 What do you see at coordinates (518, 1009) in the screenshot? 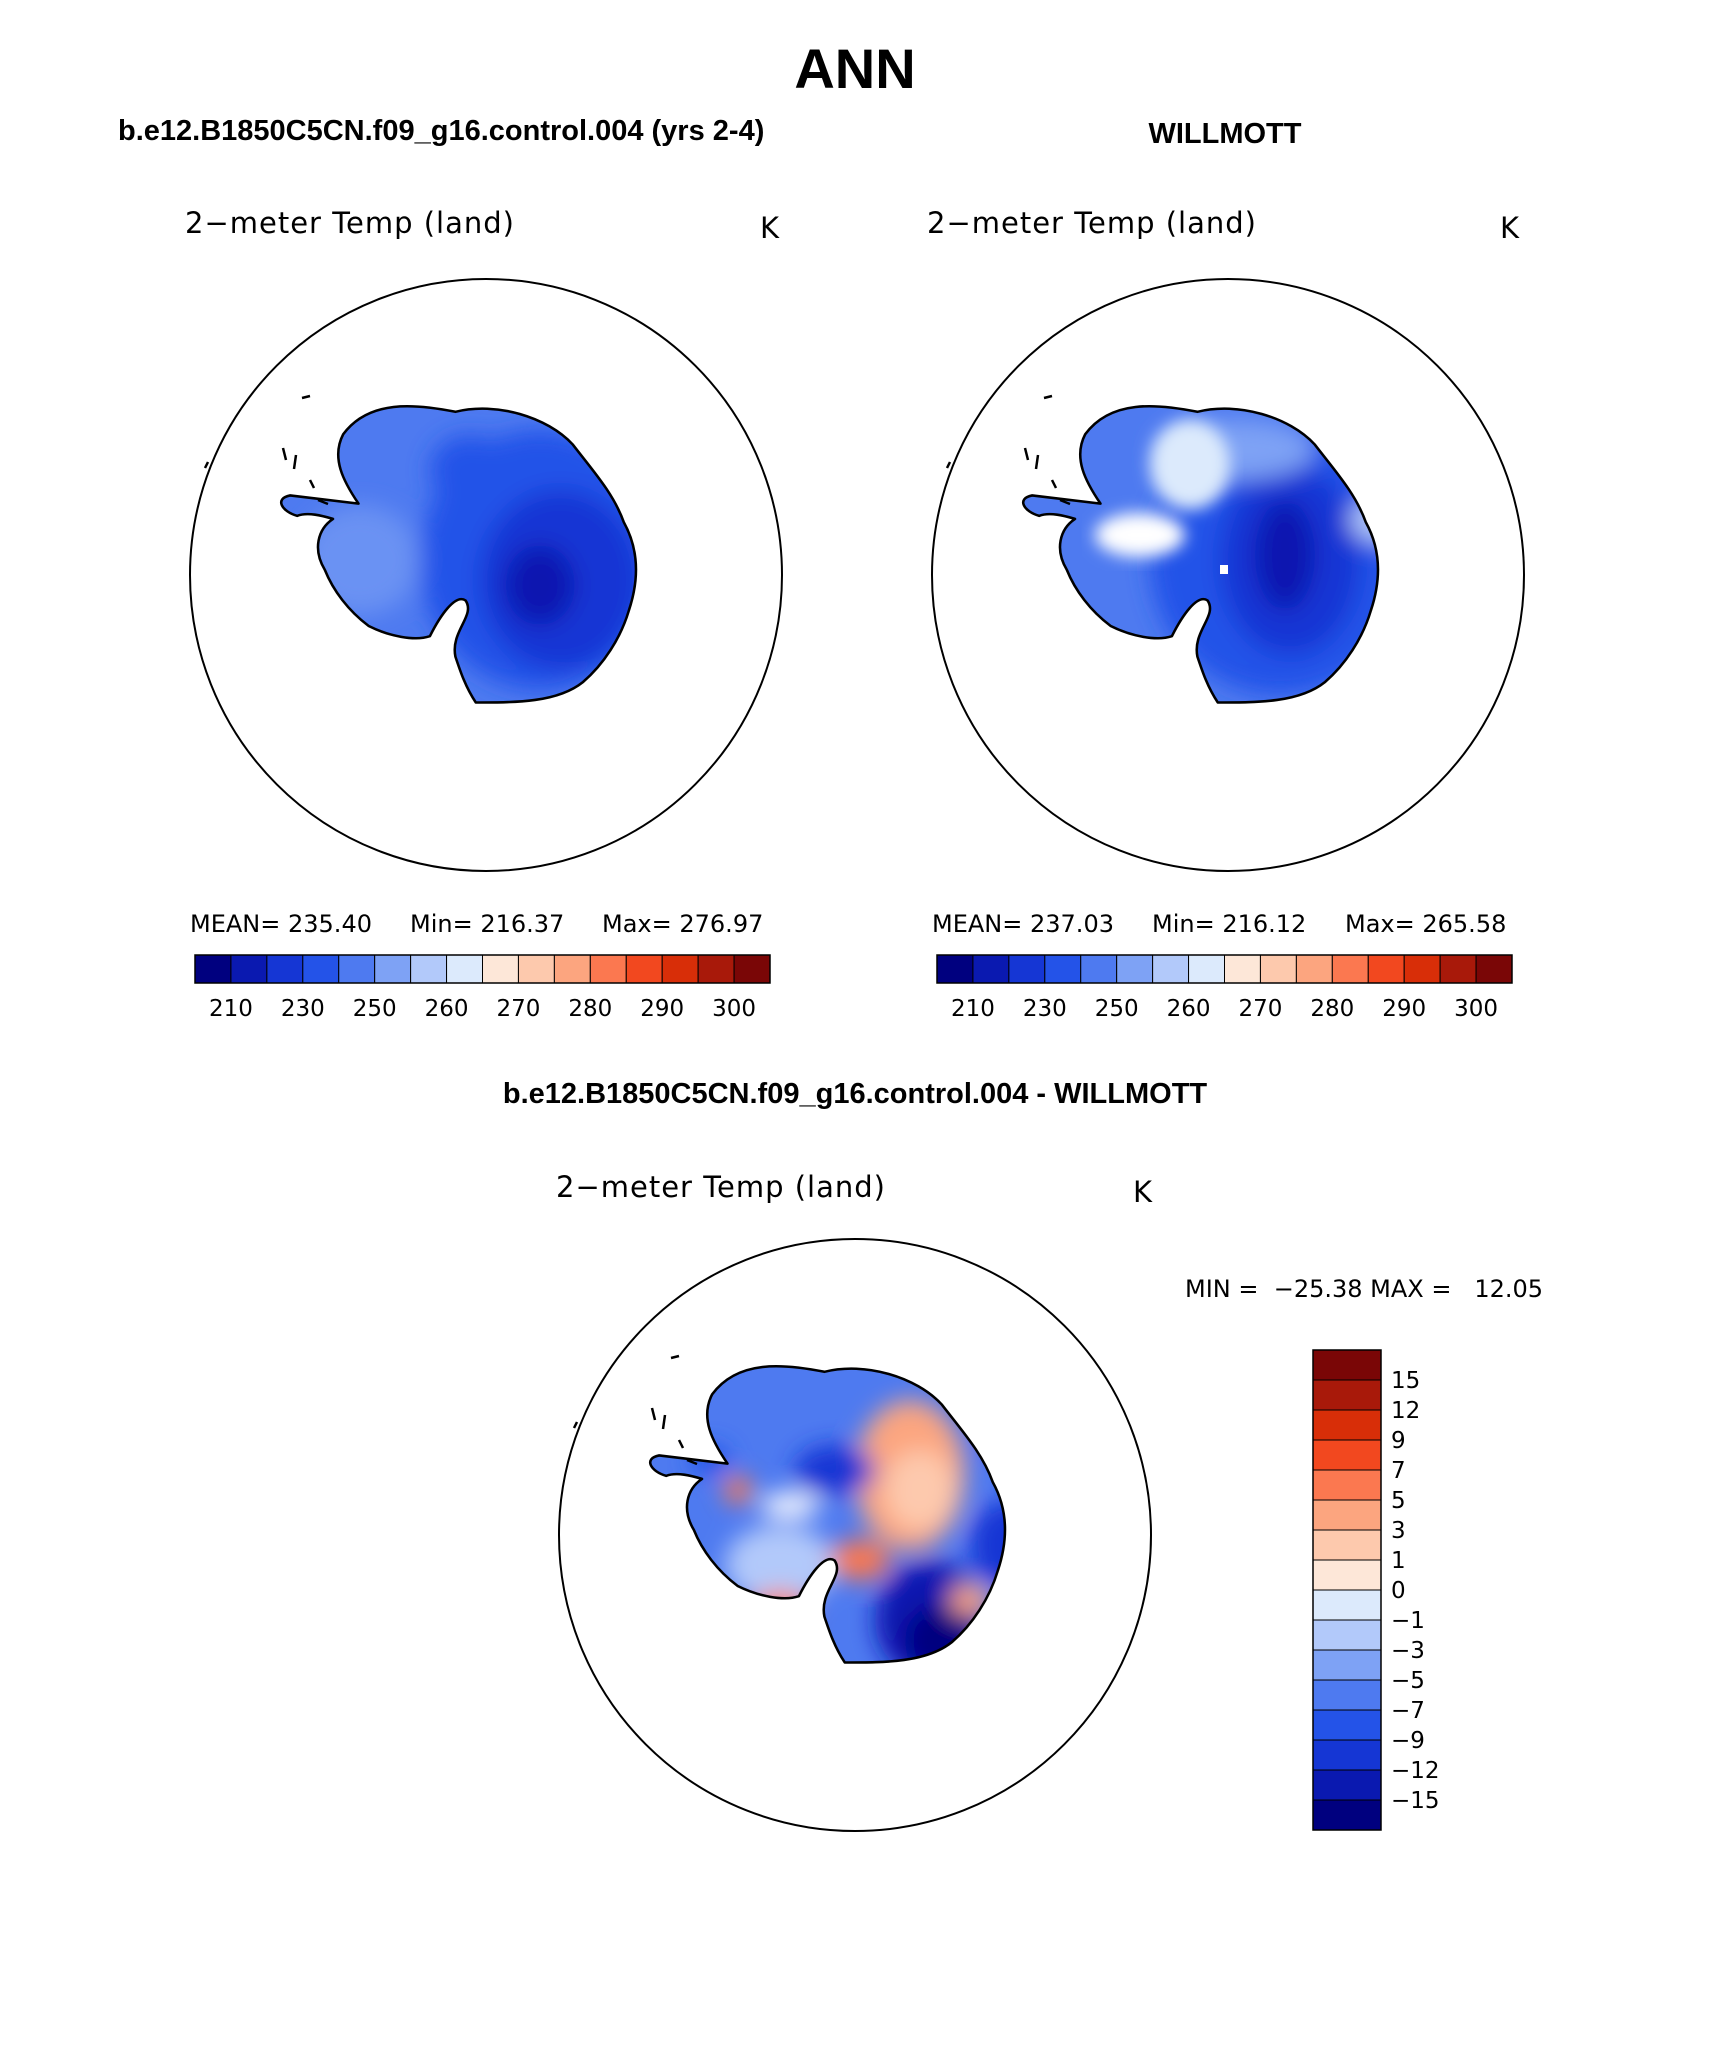
I see `colorbar-tick-label: 270` at bounding box center [518, 1009].